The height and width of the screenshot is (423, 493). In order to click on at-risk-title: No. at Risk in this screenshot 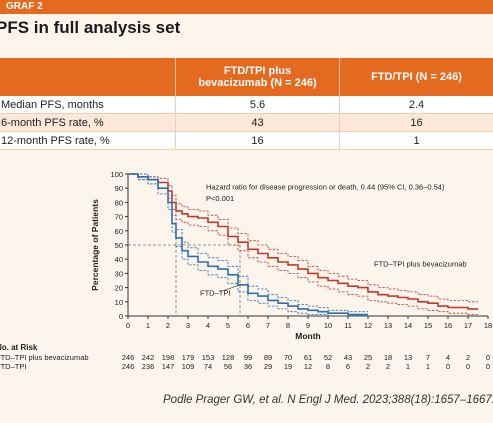, I will do `click(19, 347)`.